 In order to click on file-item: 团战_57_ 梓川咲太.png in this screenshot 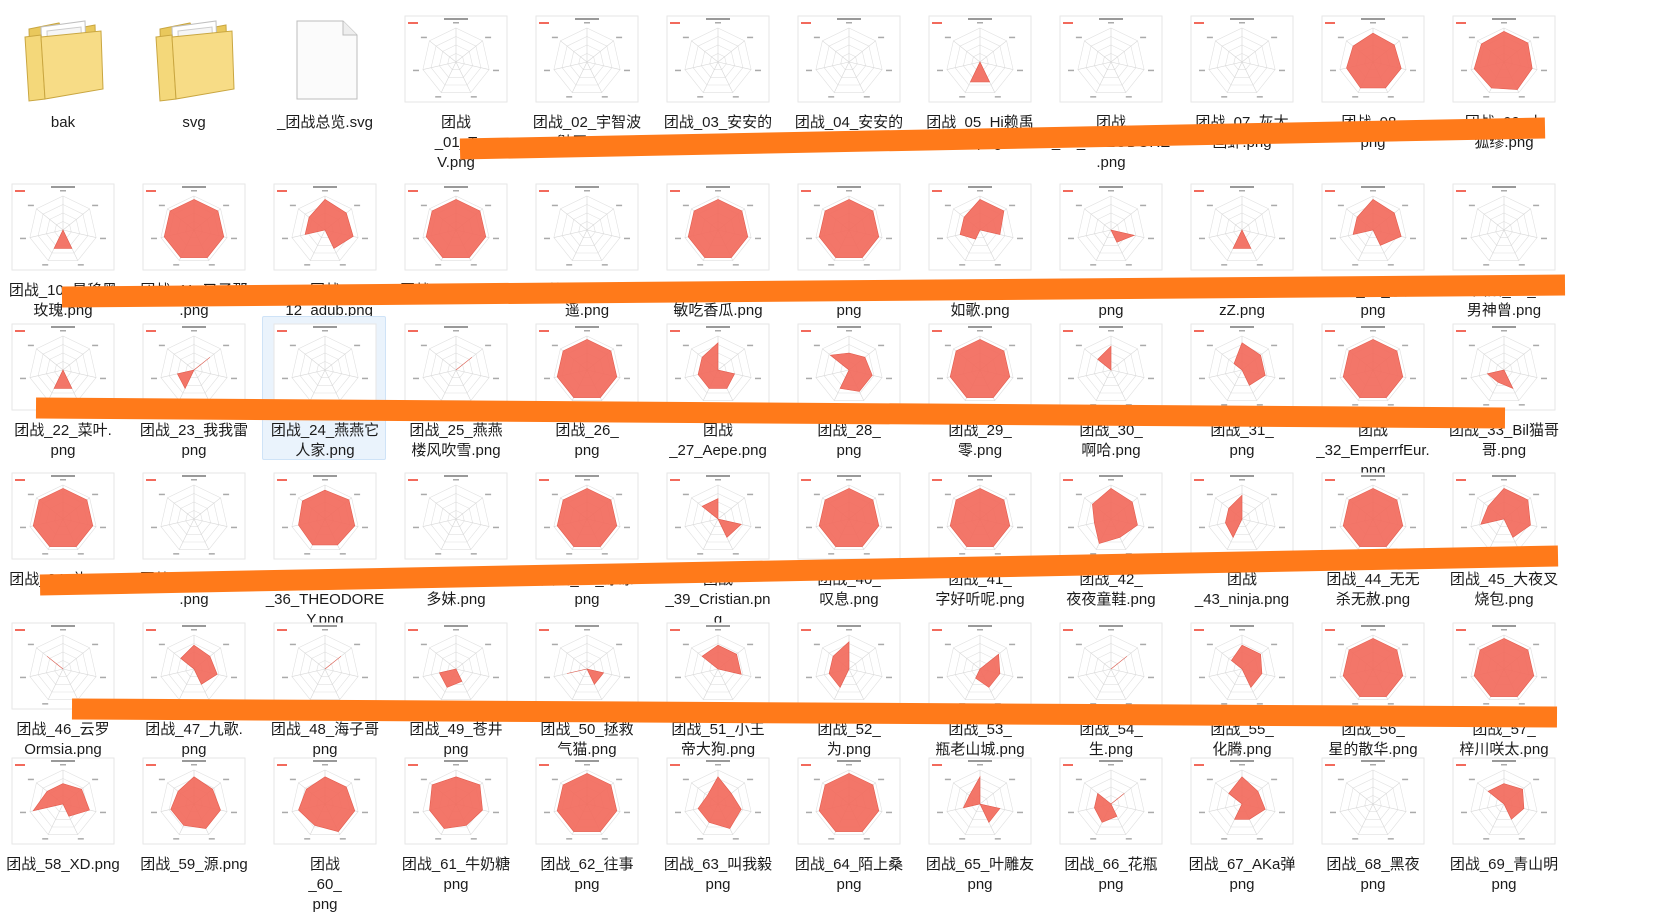, I will do `click(1503, 687)`.